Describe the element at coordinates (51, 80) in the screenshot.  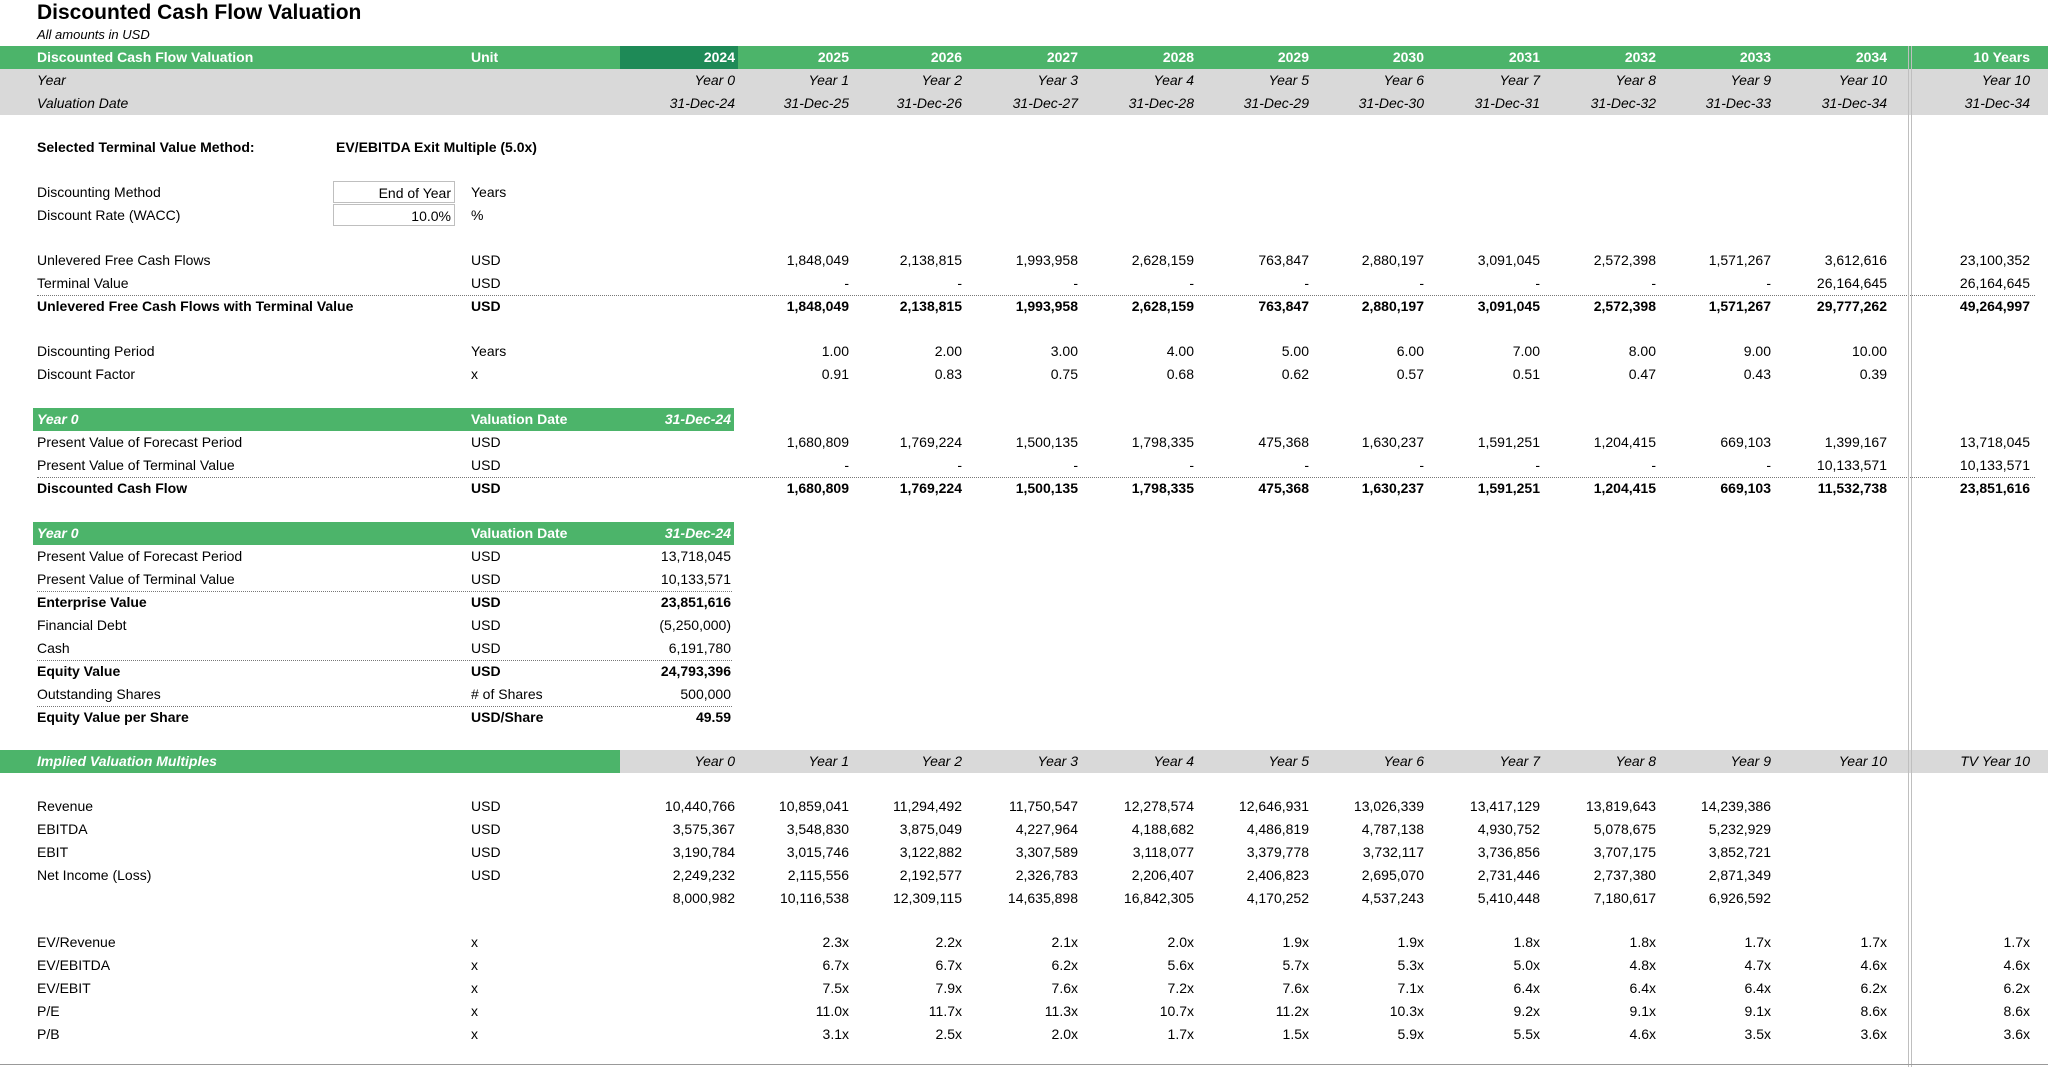
I see `year-row-label: Year` at that location.